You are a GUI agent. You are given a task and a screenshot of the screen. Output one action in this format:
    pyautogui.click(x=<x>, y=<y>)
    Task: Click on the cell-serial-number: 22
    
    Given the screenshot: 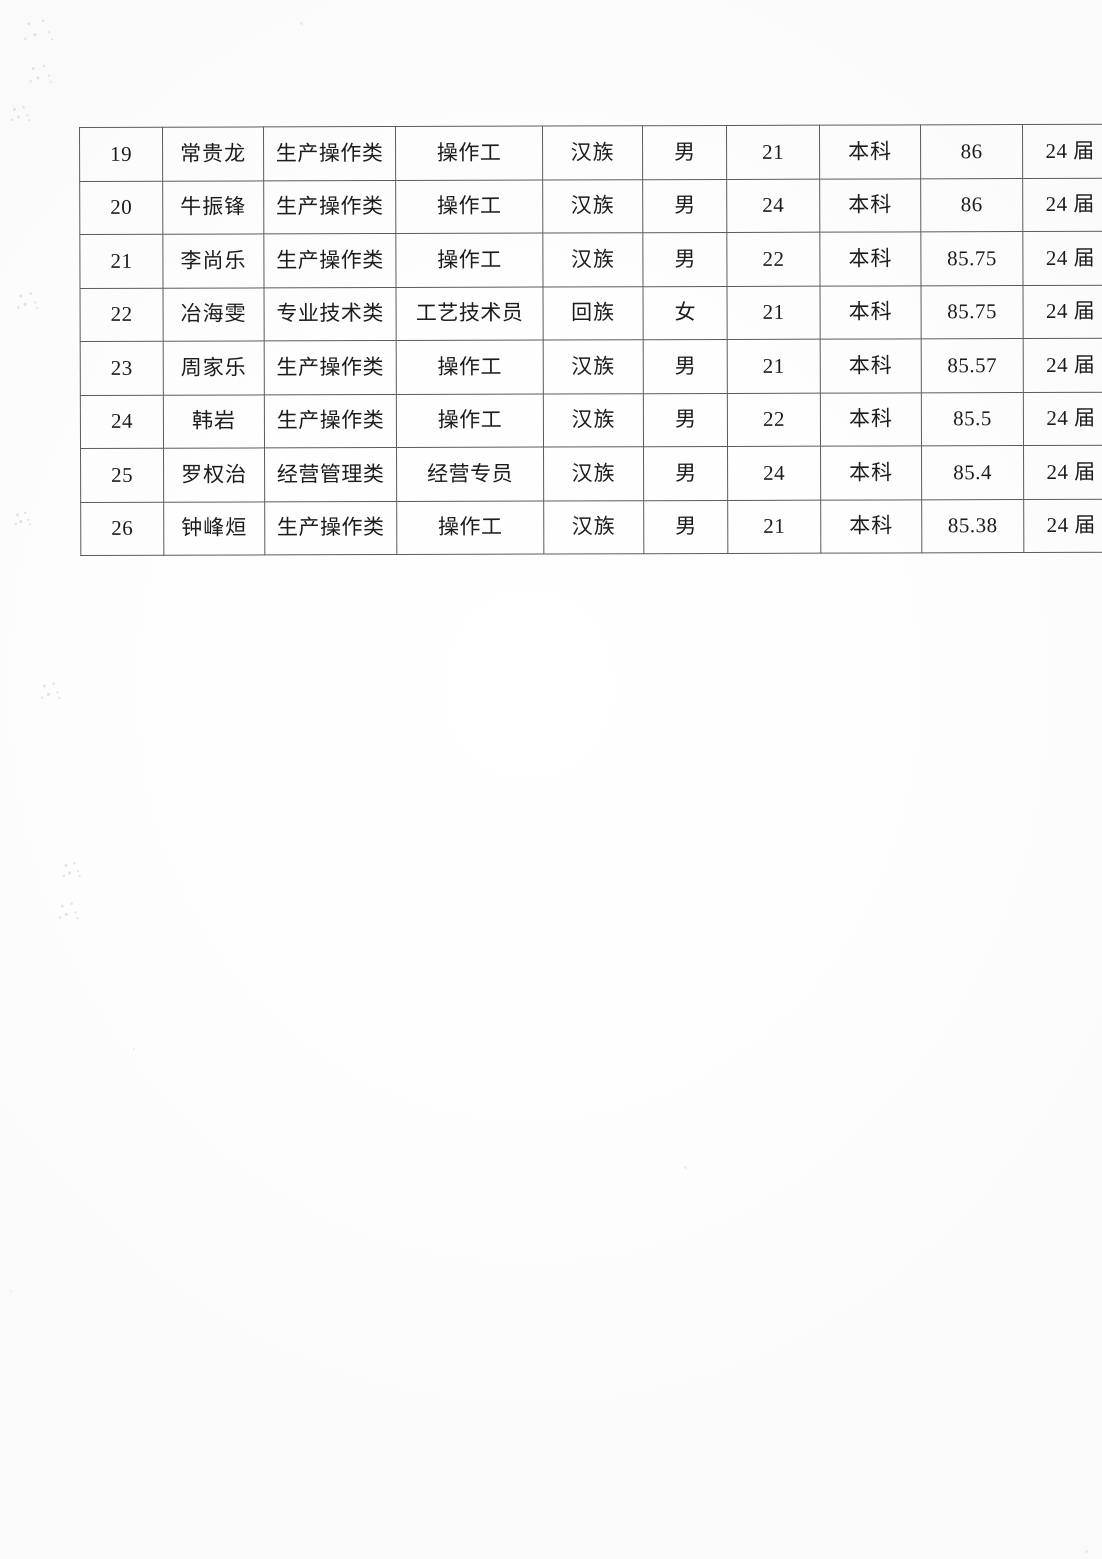 What is the action you would take?
    pyautogui.click(x=122, y=314)
    